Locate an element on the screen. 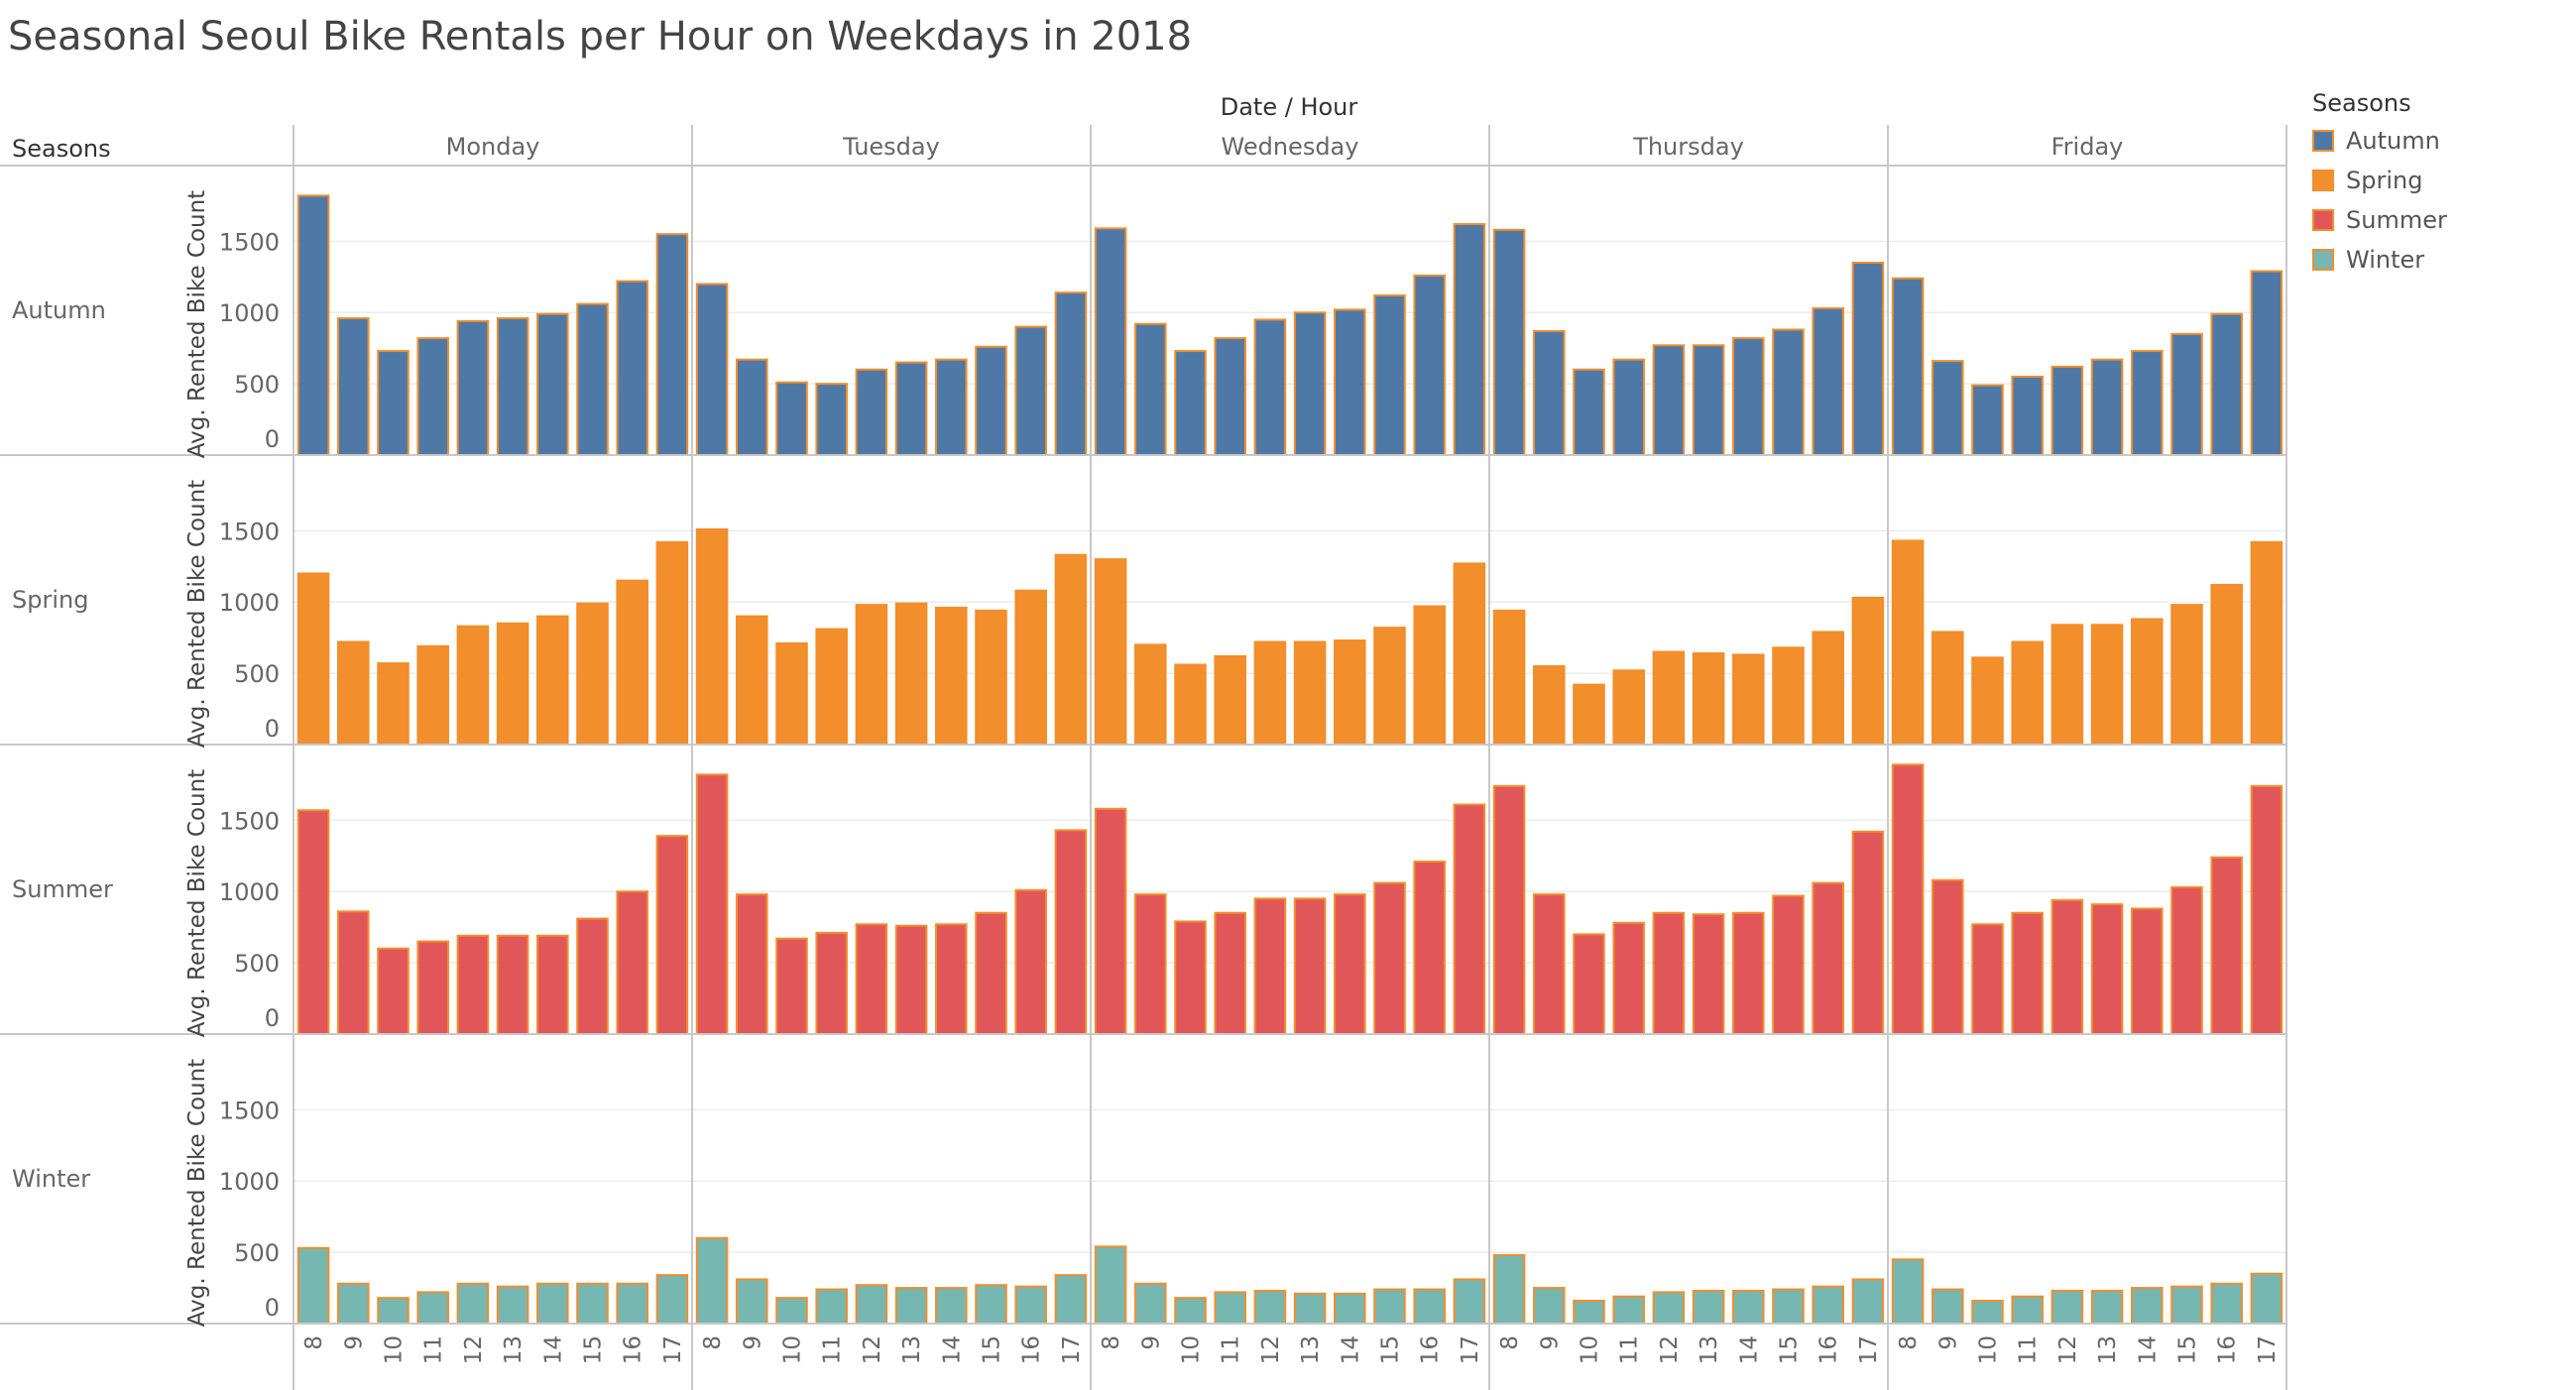 This screenshot has height=1390, width=2576. legend-item-summer: Summer is located at coordinates (2379, 220).